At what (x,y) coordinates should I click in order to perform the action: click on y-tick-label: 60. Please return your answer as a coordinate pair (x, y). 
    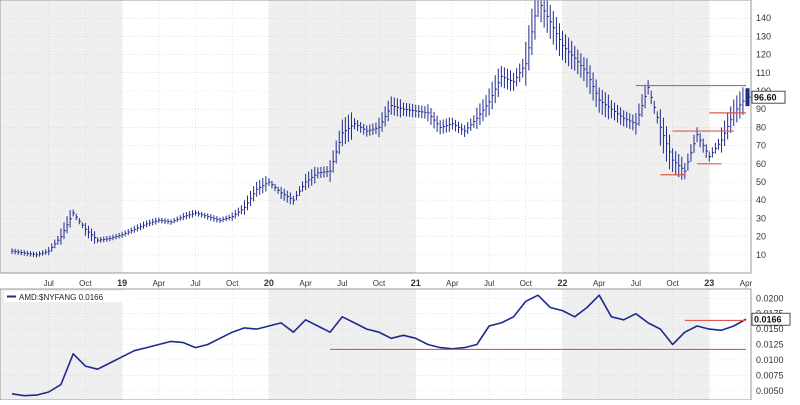
    Looking at the image, I should click on (761, 164).